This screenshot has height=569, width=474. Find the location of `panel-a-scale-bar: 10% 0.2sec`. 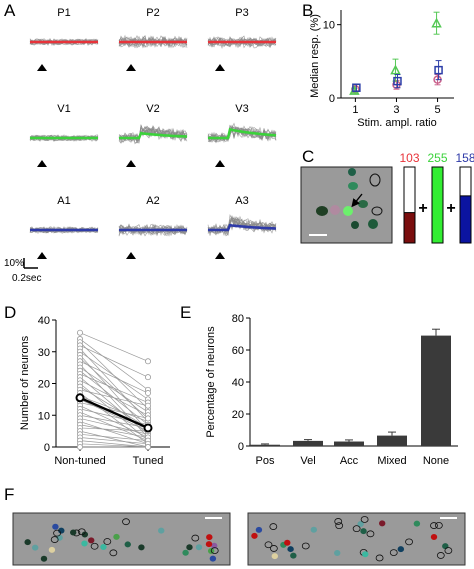

panel-a-scale-bar: 10% 0.2sec is located at coordinates (22, 271).